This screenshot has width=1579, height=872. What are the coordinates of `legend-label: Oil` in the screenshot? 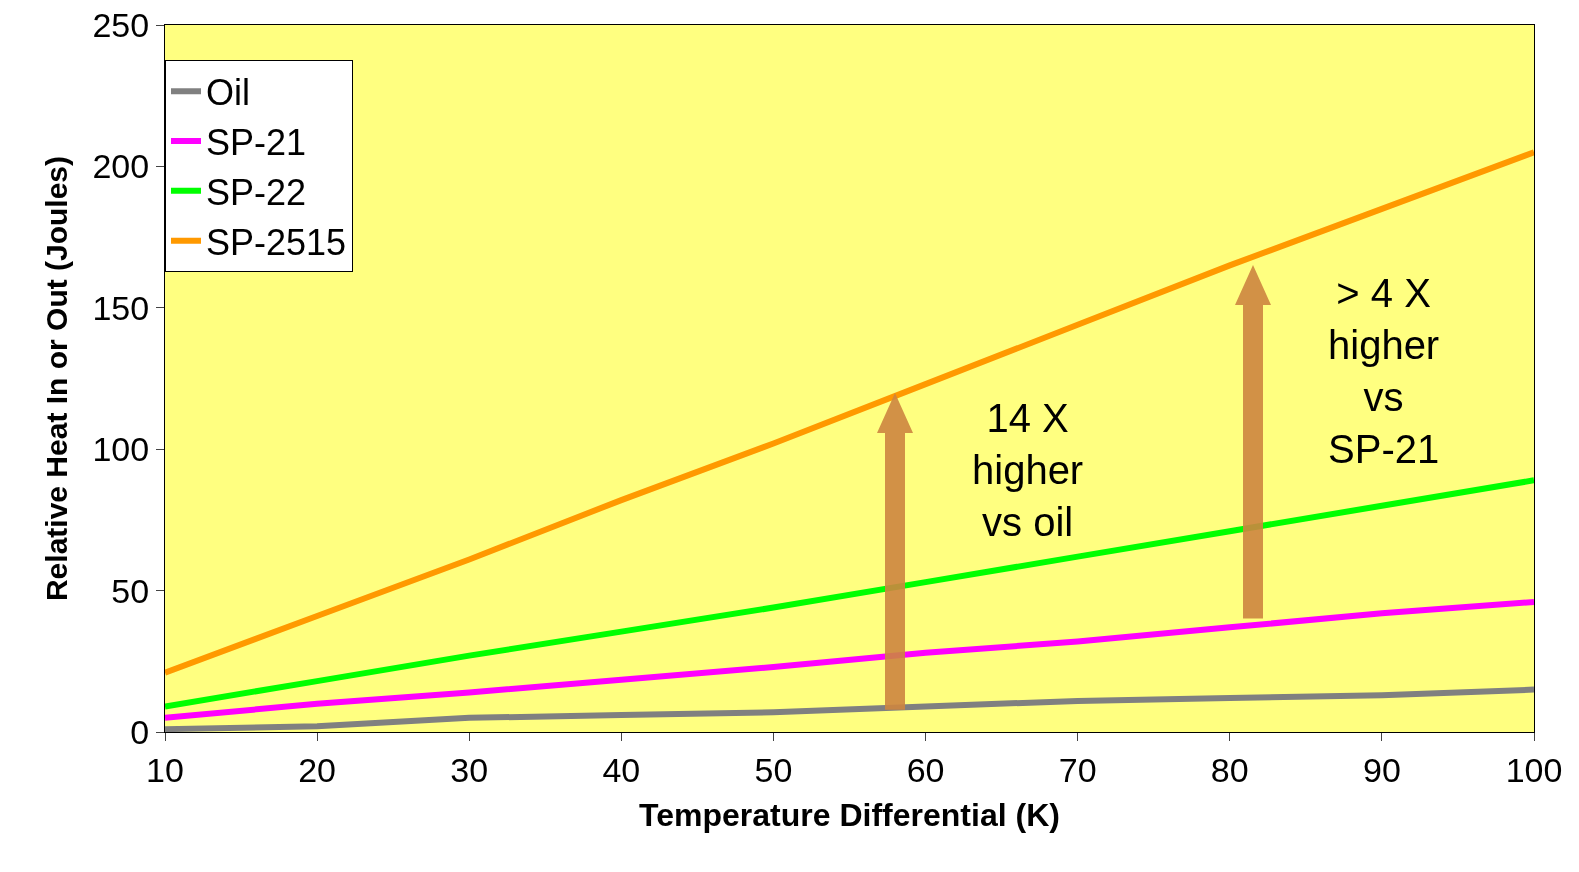 It's located at (228, 93).